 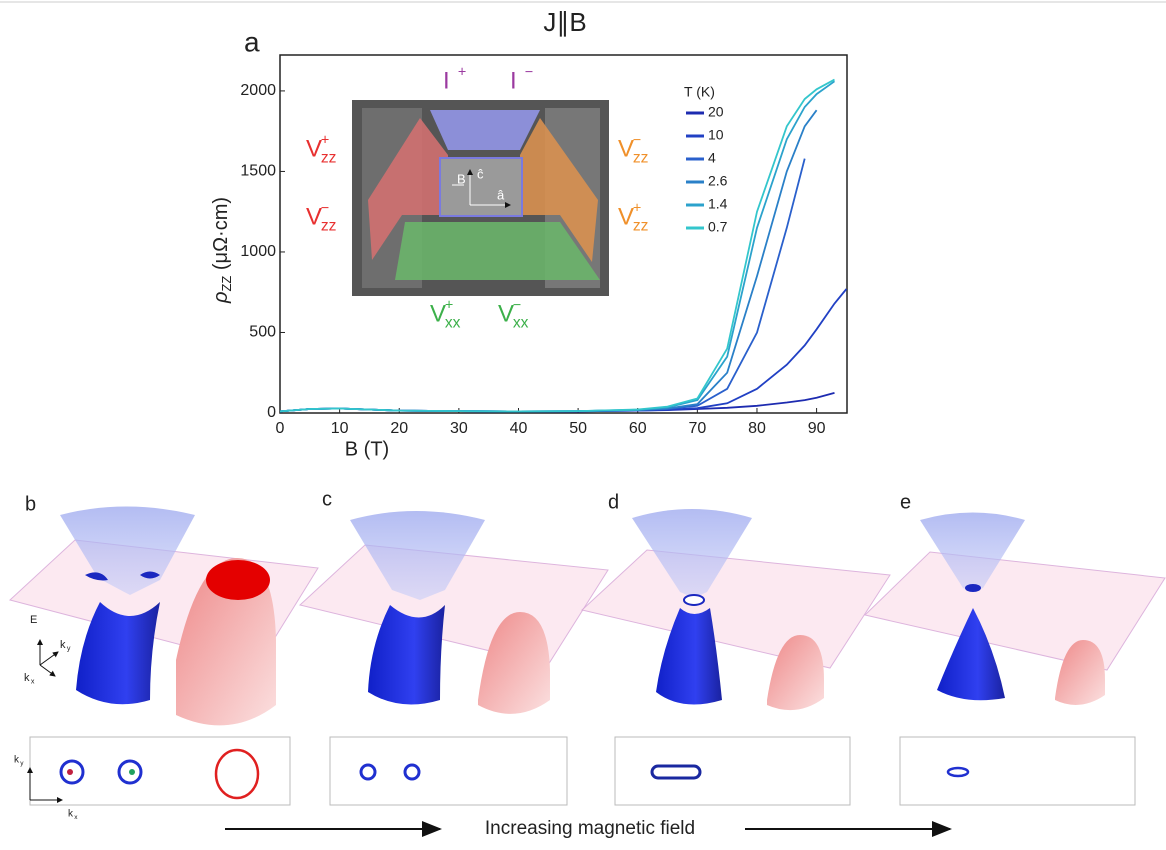 What do you see at coordinates (716, 112) in the screenshot?
I see `legend-label: 20` at bounding box center [716, 112].